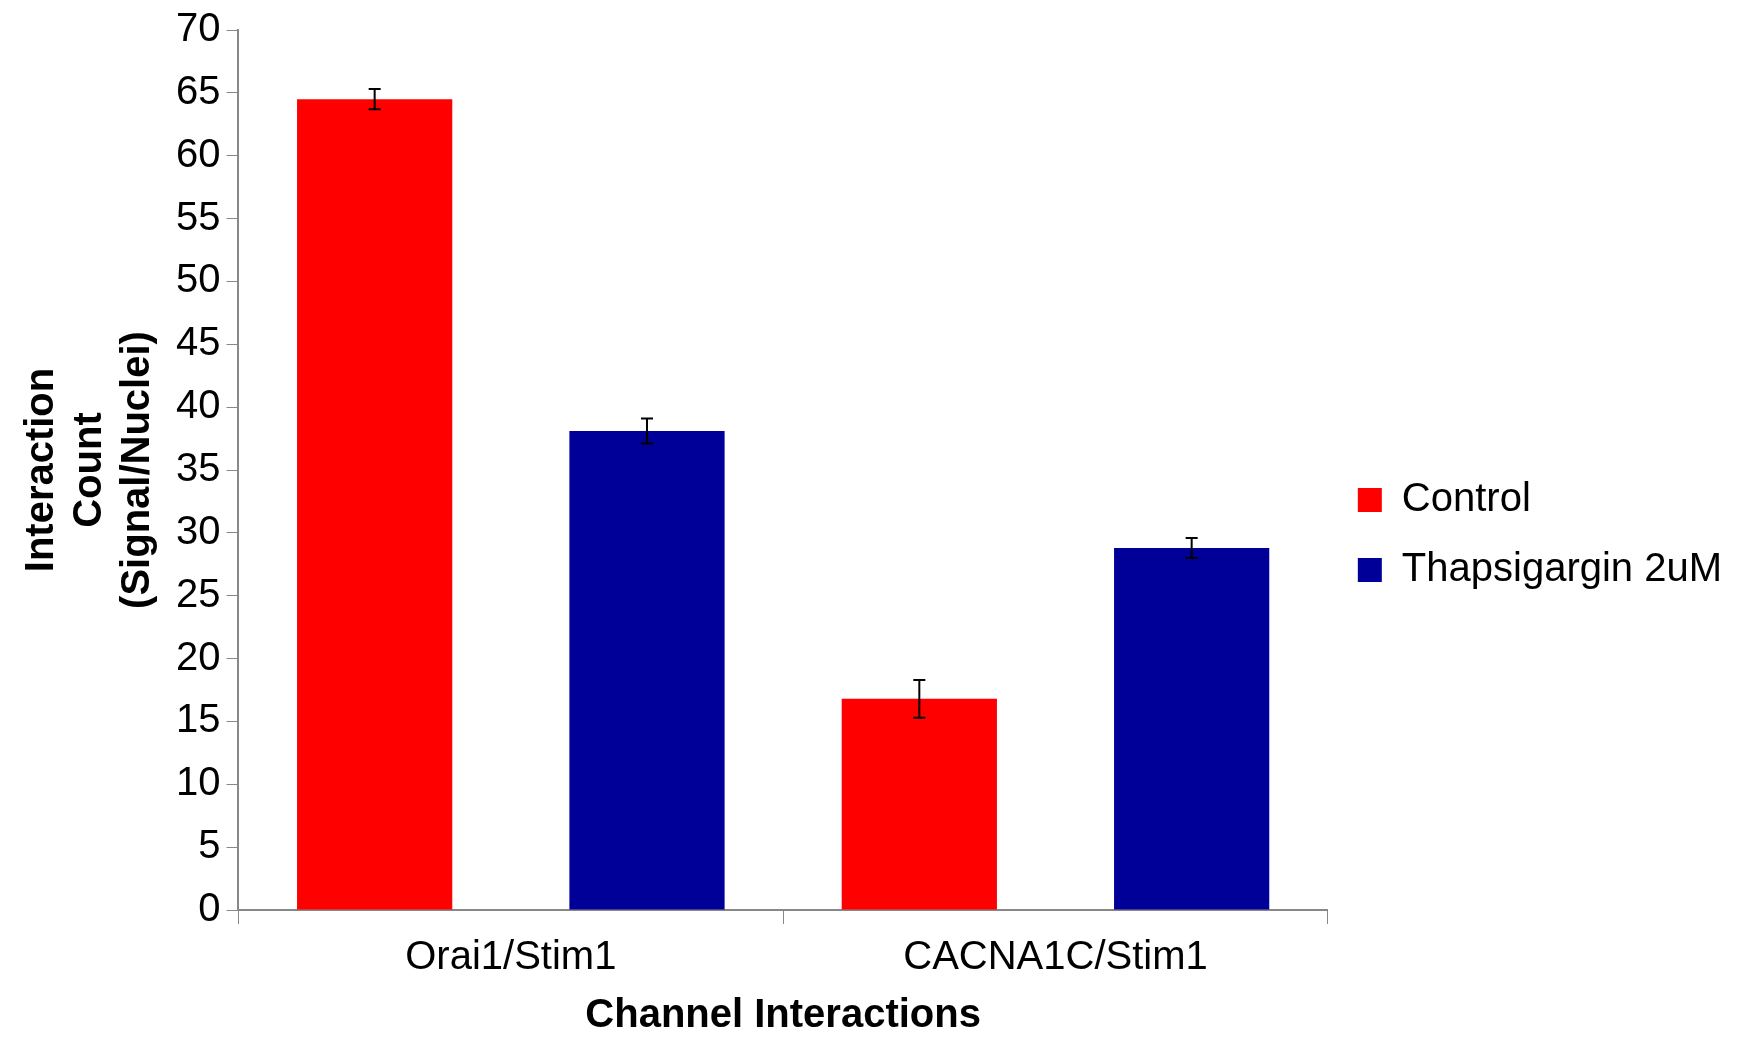  What do you see at coordinates (198, 27) in the screenshot?
I see `y-tick-label: 70` at bounding box center [198, 27].